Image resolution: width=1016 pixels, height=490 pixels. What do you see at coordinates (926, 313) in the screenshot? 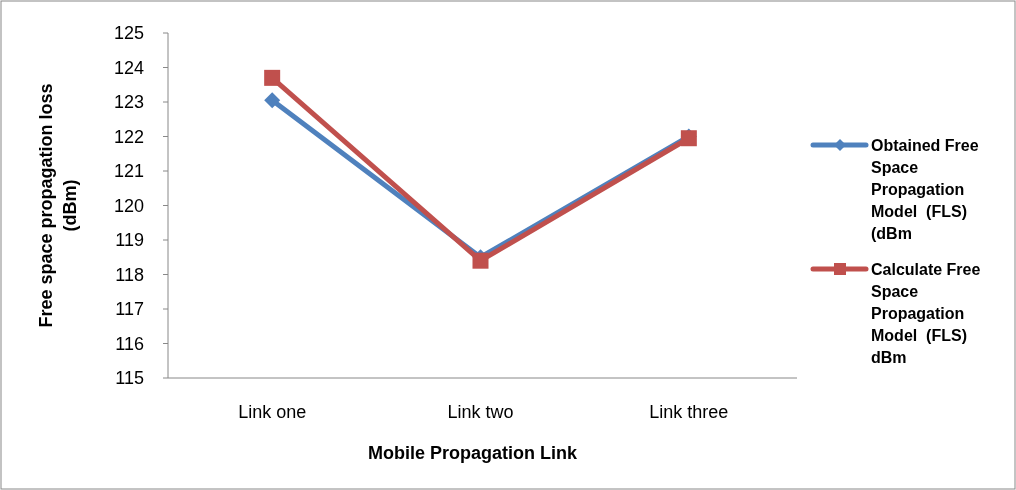
I see `legend-label: Calculate Free Space Propagation Model (FLS) dBm` at bounding box center [926, 313].